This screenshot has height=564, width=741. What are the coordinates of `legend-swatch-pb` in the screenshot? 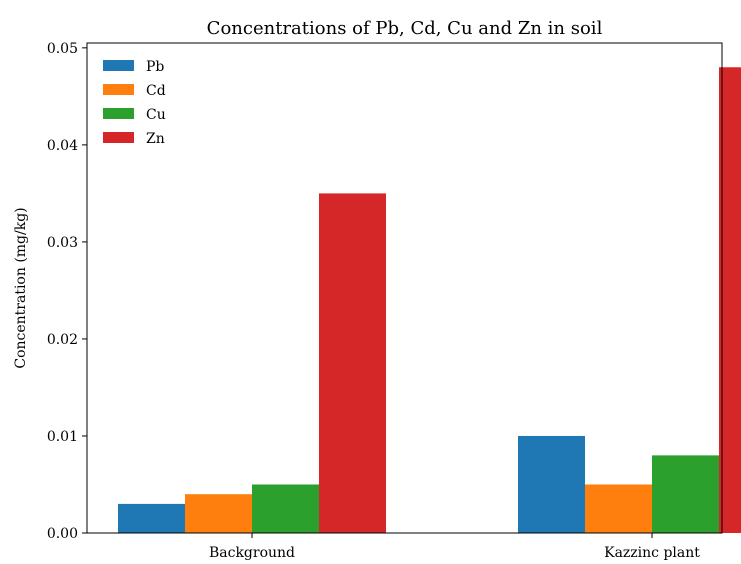 It's located at (118, 65).